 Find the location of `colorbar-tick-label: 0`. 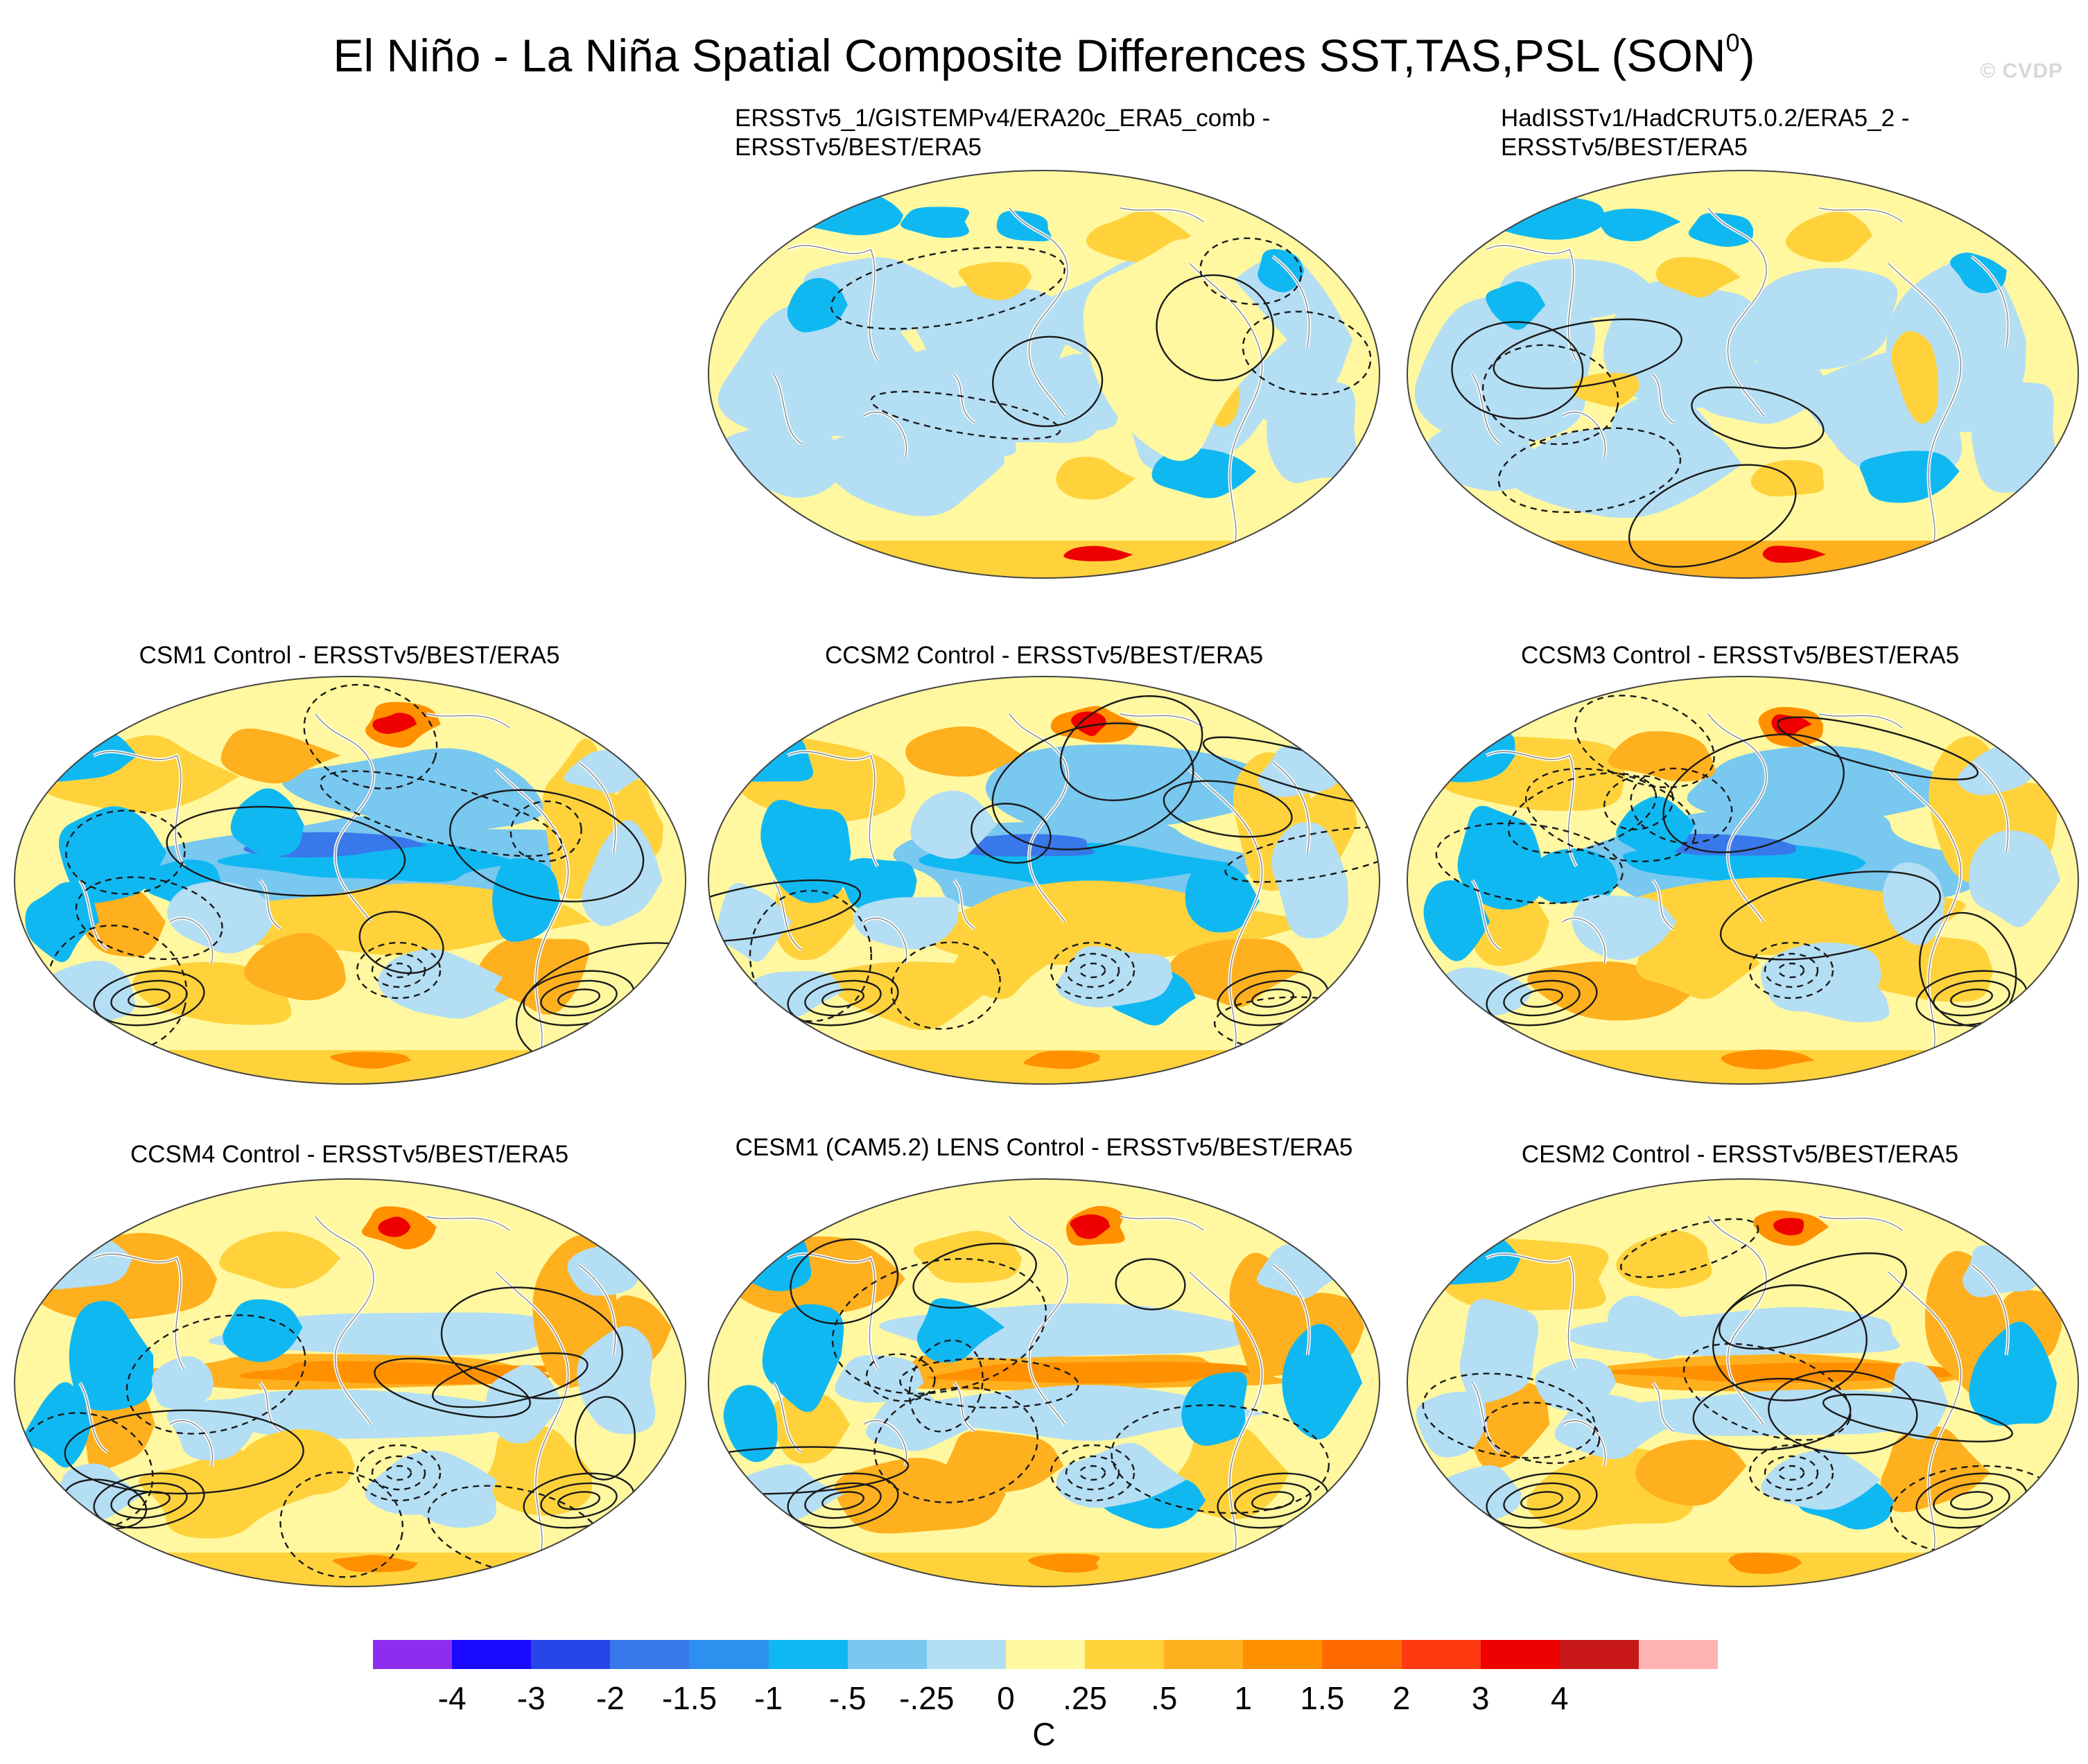

colorbar-tick-label: 0 is located at coordinates (1006, 1698).